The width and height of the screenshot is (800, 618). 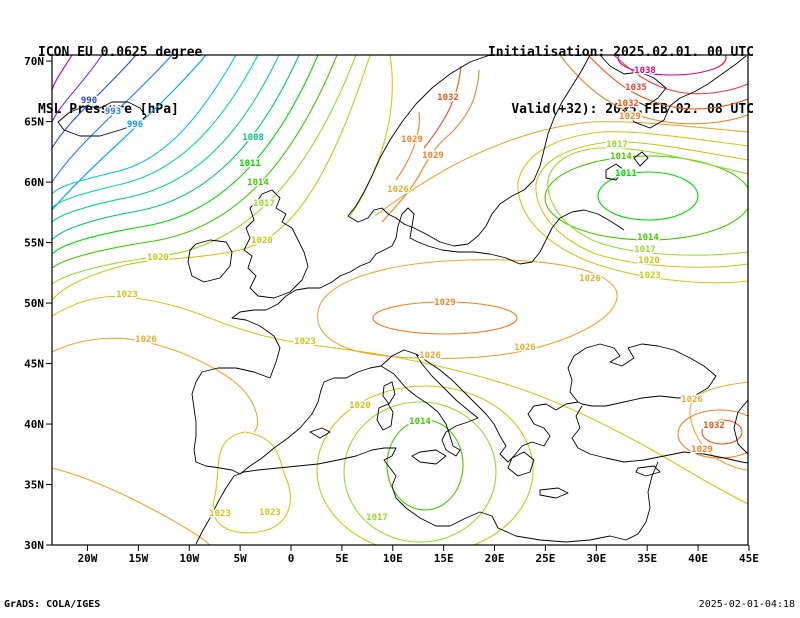 What do you see at coordinates (113, 112) in the screenshot?
I see `contour-label: 993` at bounding box center [113, 112].